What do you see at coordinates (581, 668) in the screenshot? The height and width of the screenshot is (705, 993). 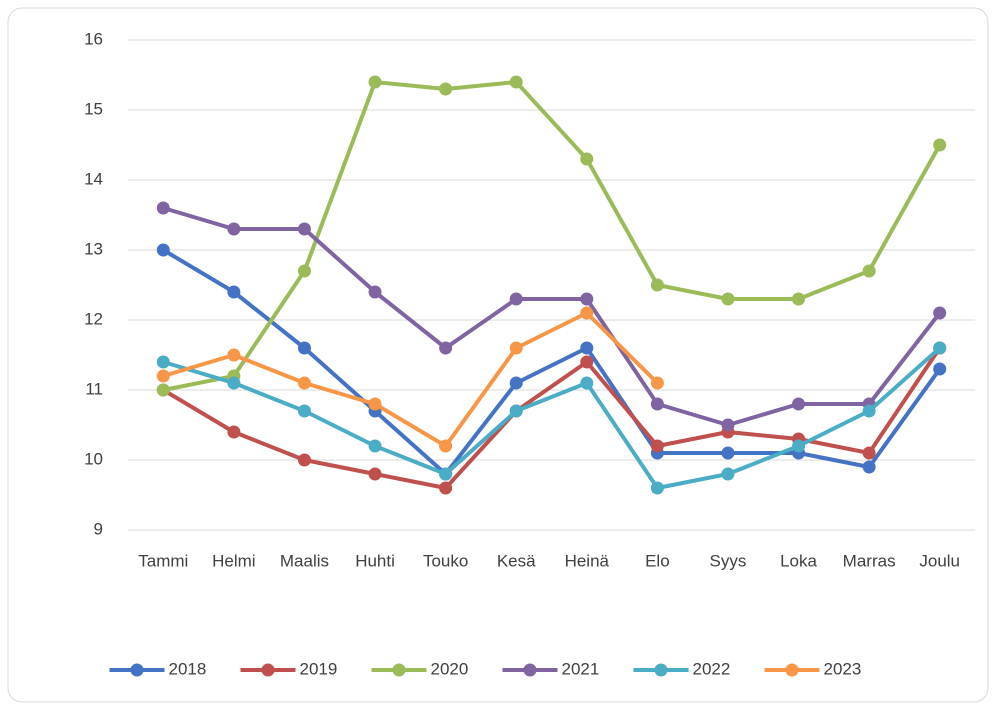 I see `legend-label: 2021` at bounding box center [581, 668].